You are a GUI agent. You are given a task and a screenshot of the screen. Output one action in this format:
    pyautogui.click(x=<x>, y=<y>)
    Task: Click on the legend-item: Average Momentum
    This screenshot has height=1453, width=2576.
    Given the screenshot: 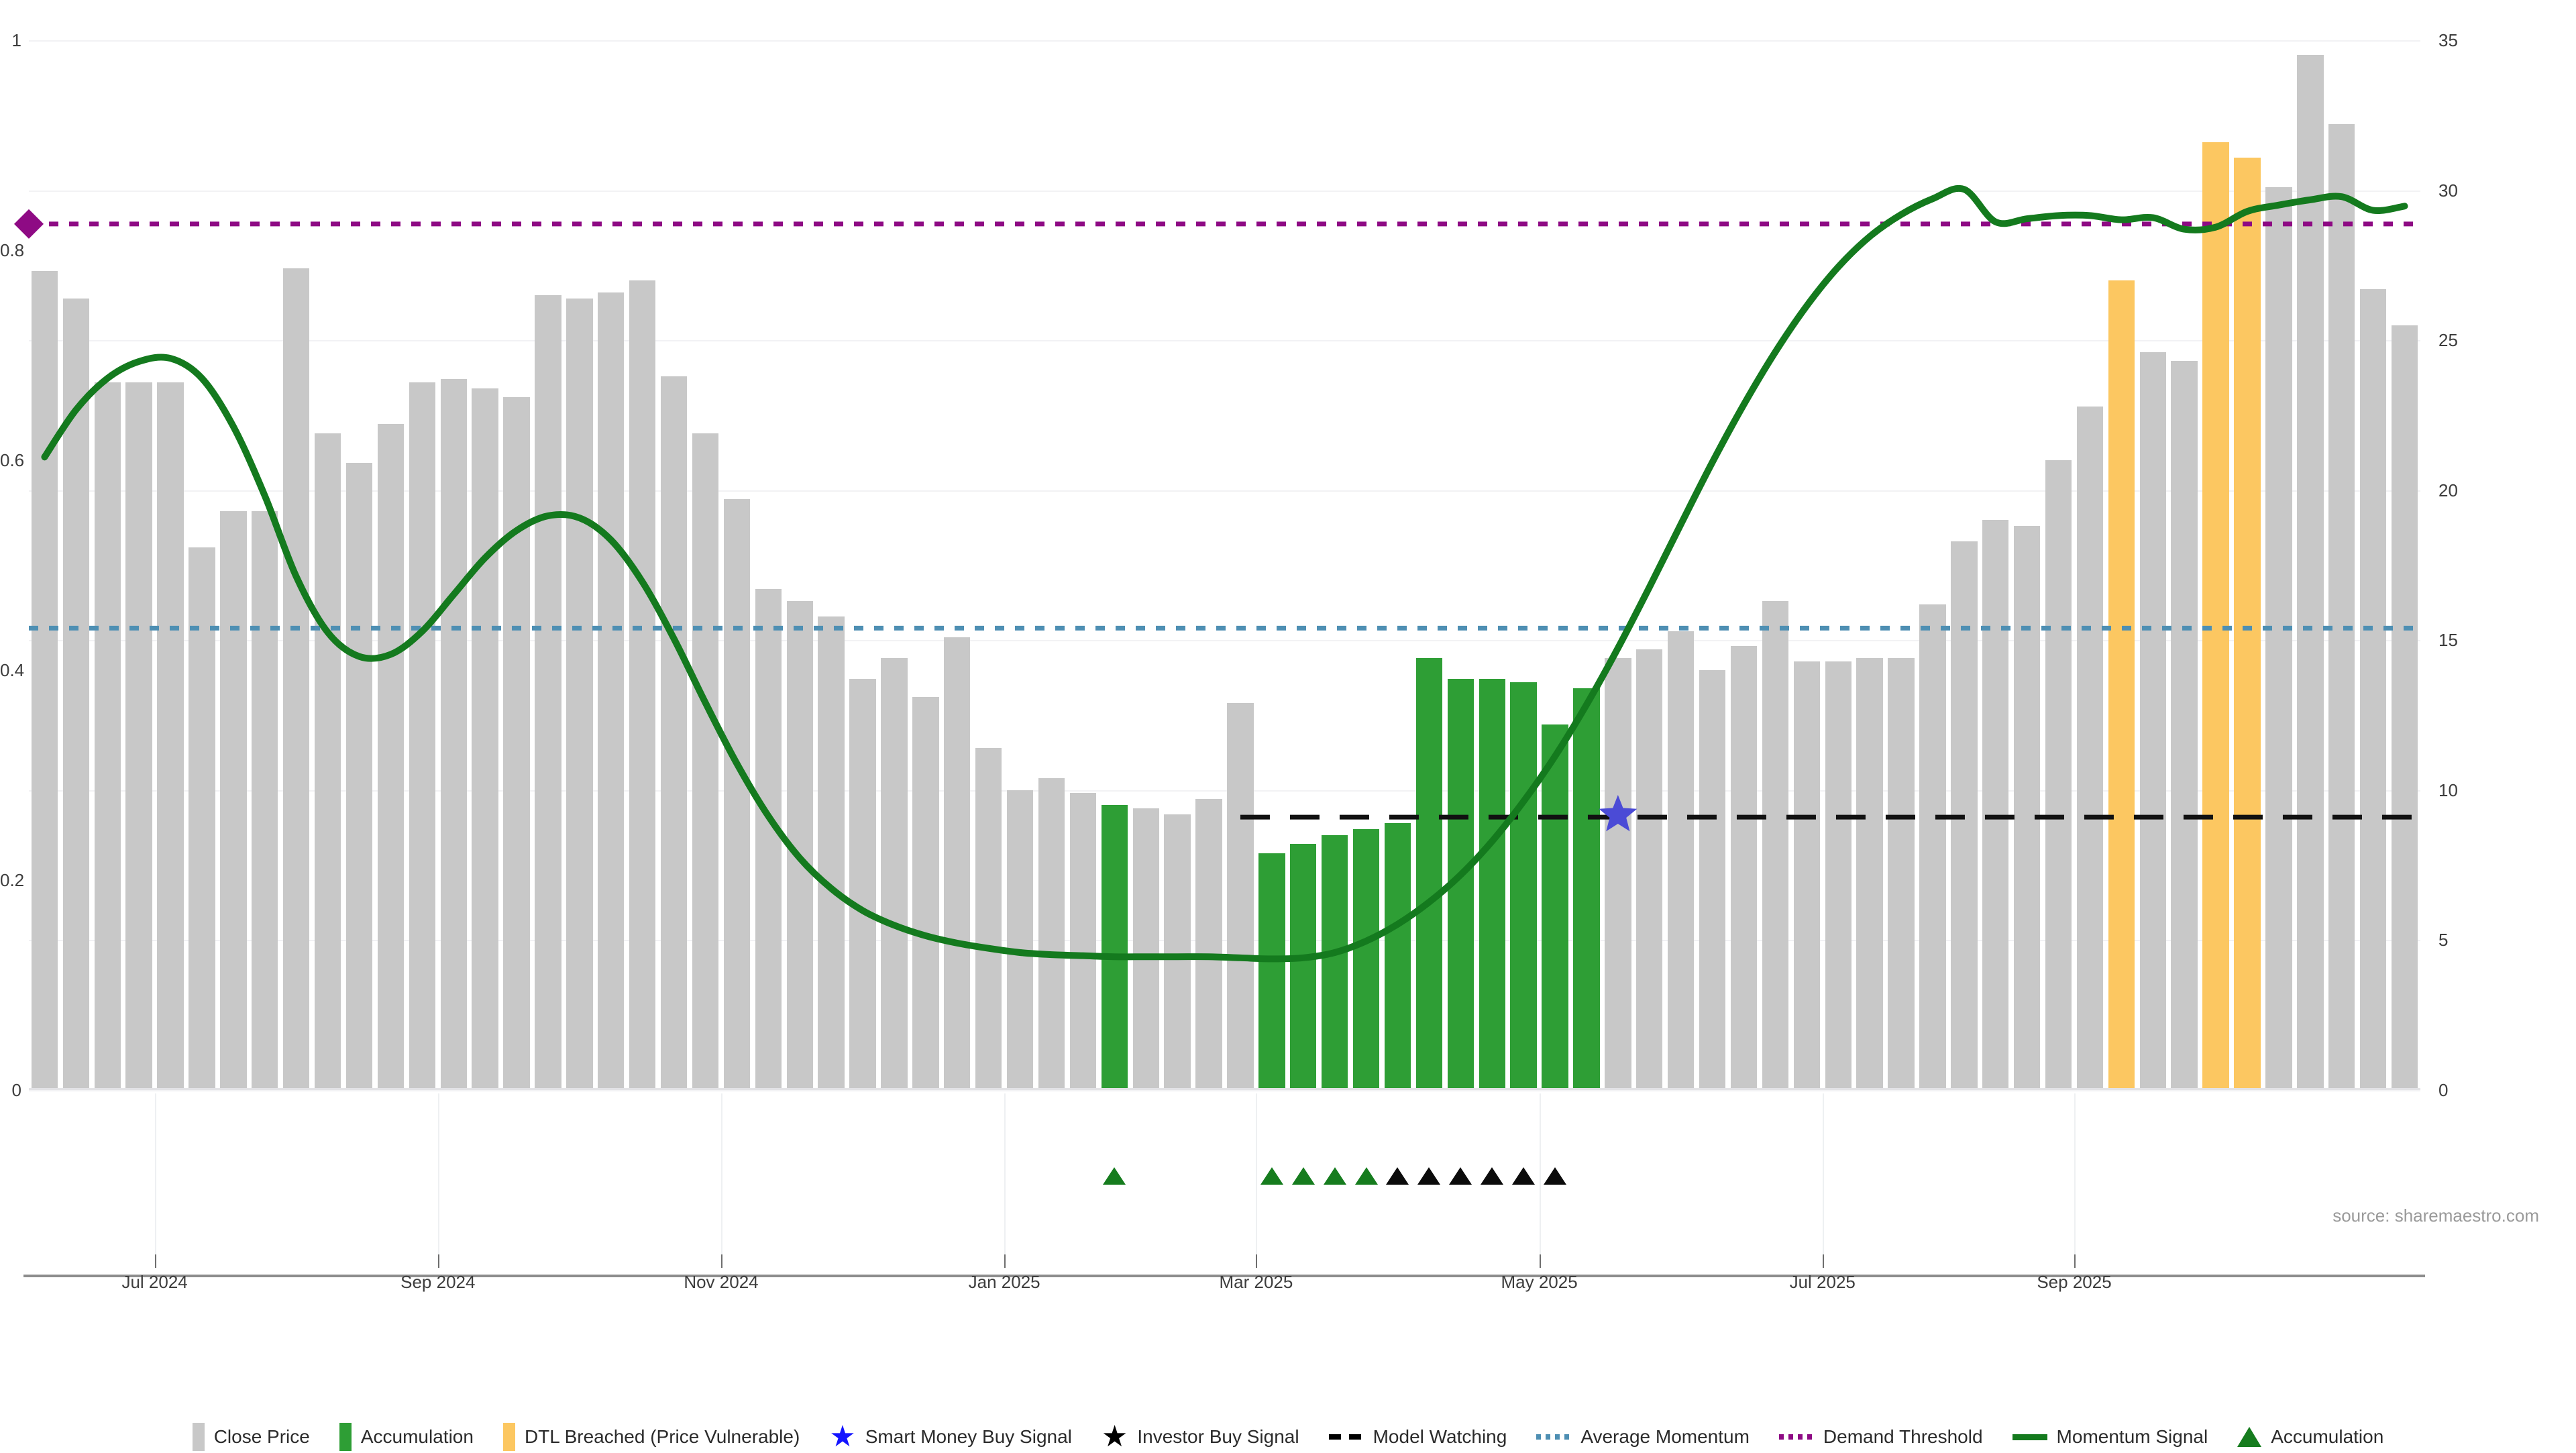 What is the action you would take?
    pyautogui.click(x=1643, y=1437)
    